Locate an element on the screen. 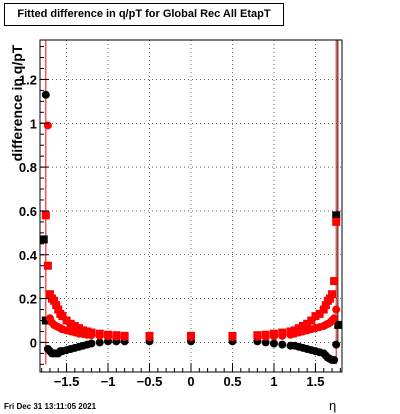  x-tick-label: 1 is located at coordinates (273, 381).